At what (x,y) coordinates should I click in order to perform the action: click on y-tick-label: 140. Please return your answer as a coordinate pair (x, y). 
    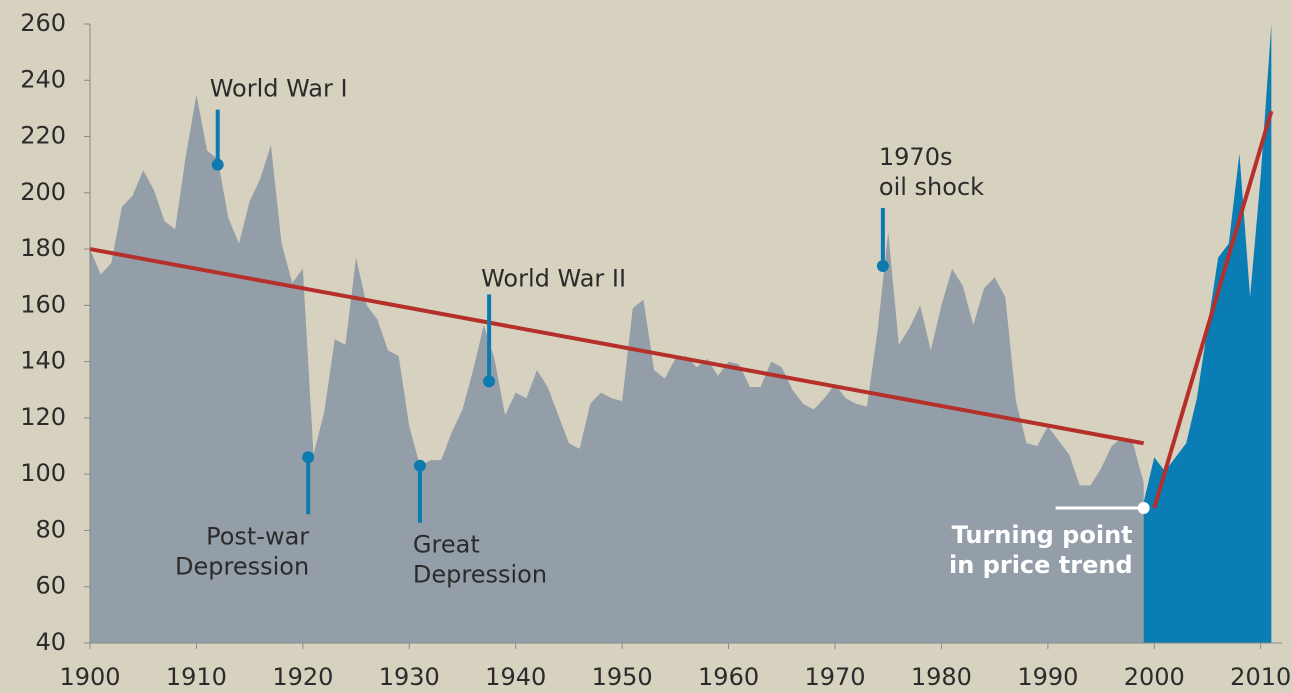
    Looking at the image, I should click on (43, 361).